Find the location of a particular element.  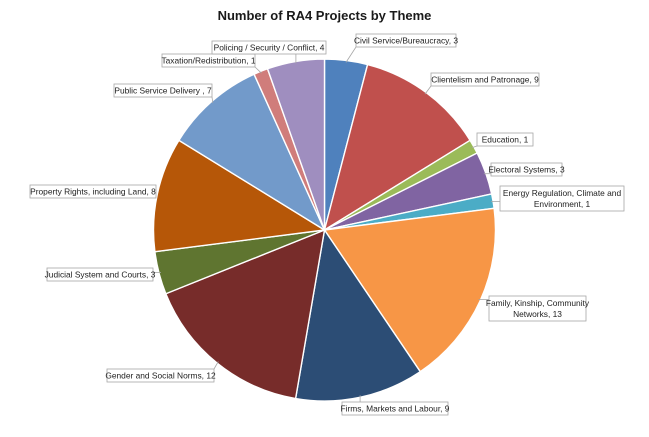

data-label-13: Policing / Security / Conflict, 4 is located at coordinates (269, 47).